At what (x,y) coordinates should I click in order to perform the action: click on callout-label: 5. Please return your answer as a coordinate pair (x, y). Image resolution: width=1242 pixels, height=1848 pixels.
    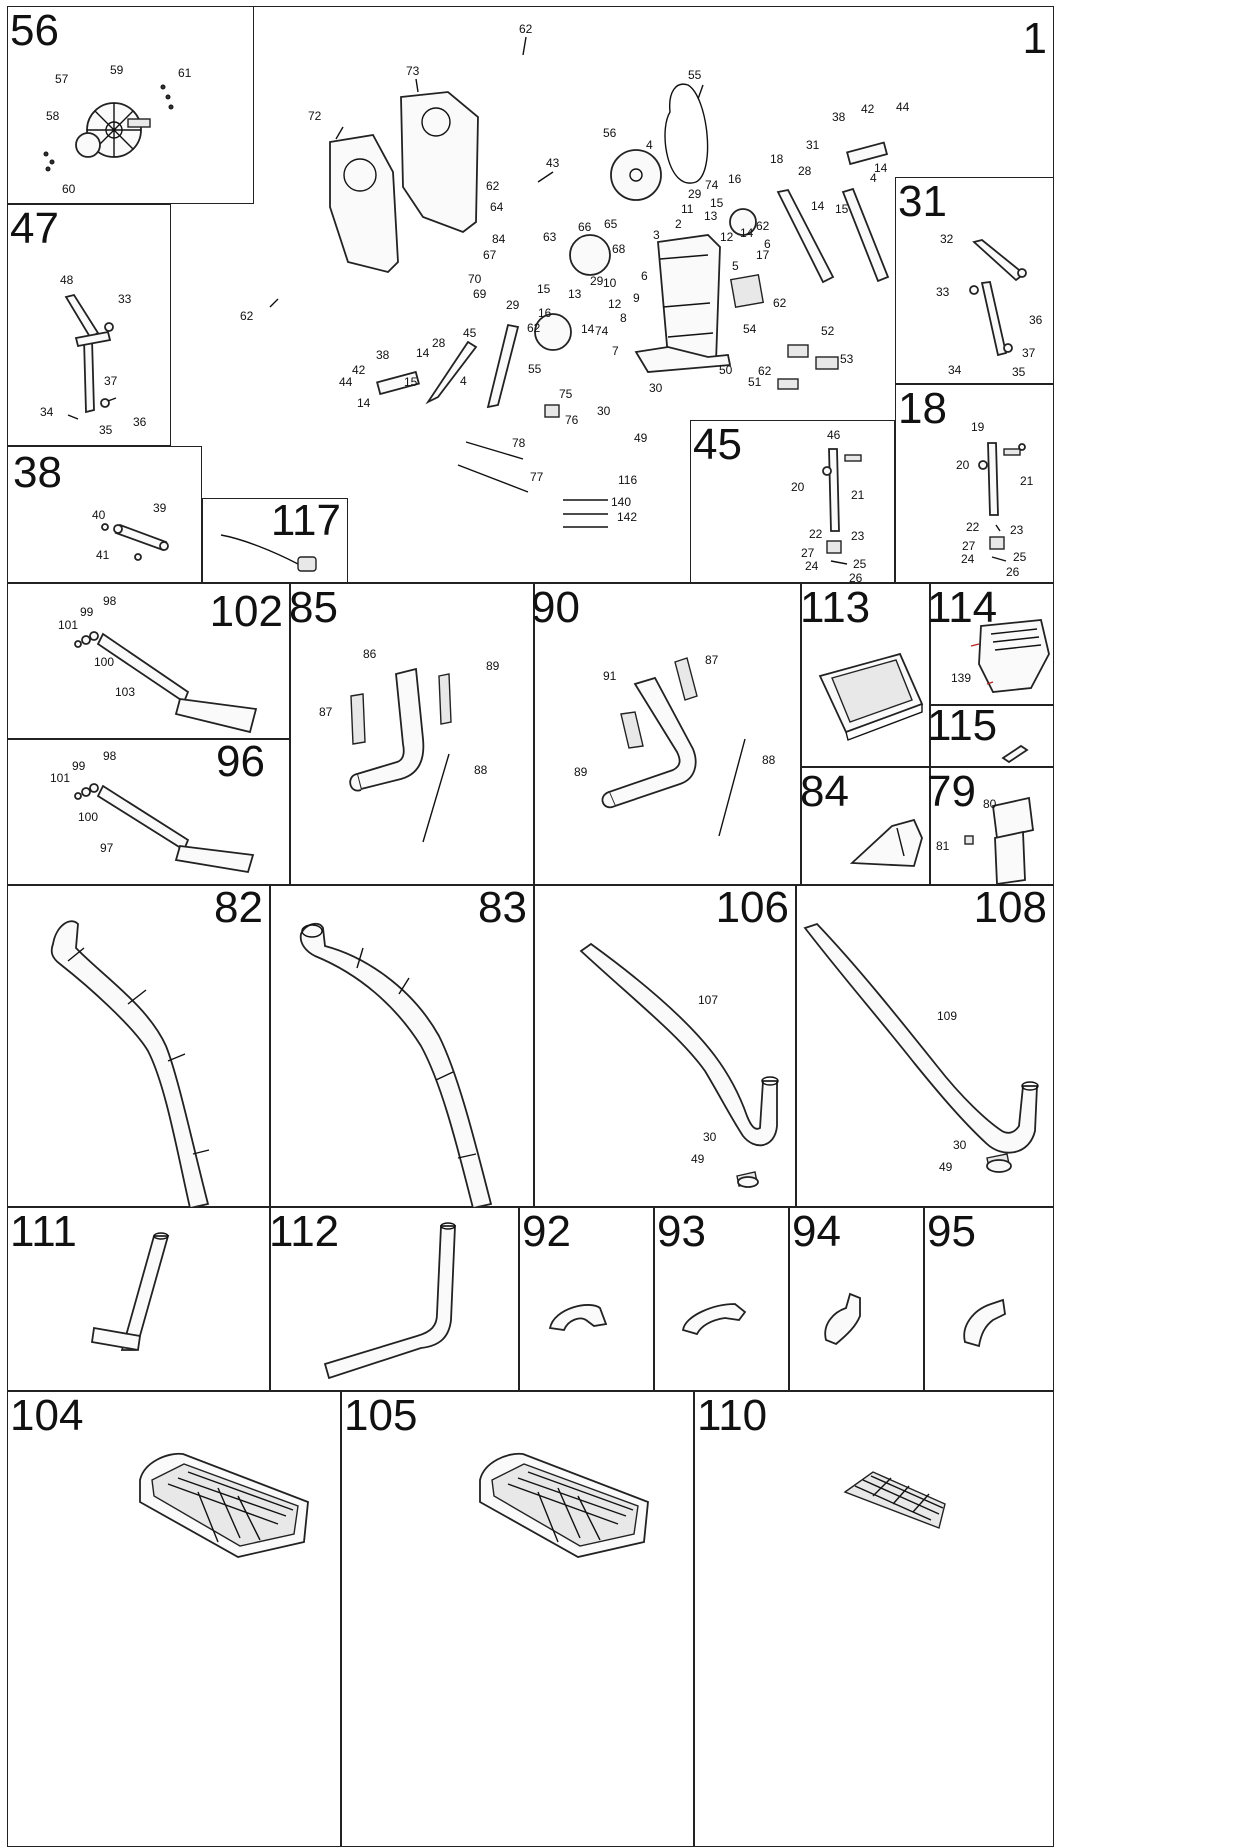
    Looking at the image, I should click on (735, 266).